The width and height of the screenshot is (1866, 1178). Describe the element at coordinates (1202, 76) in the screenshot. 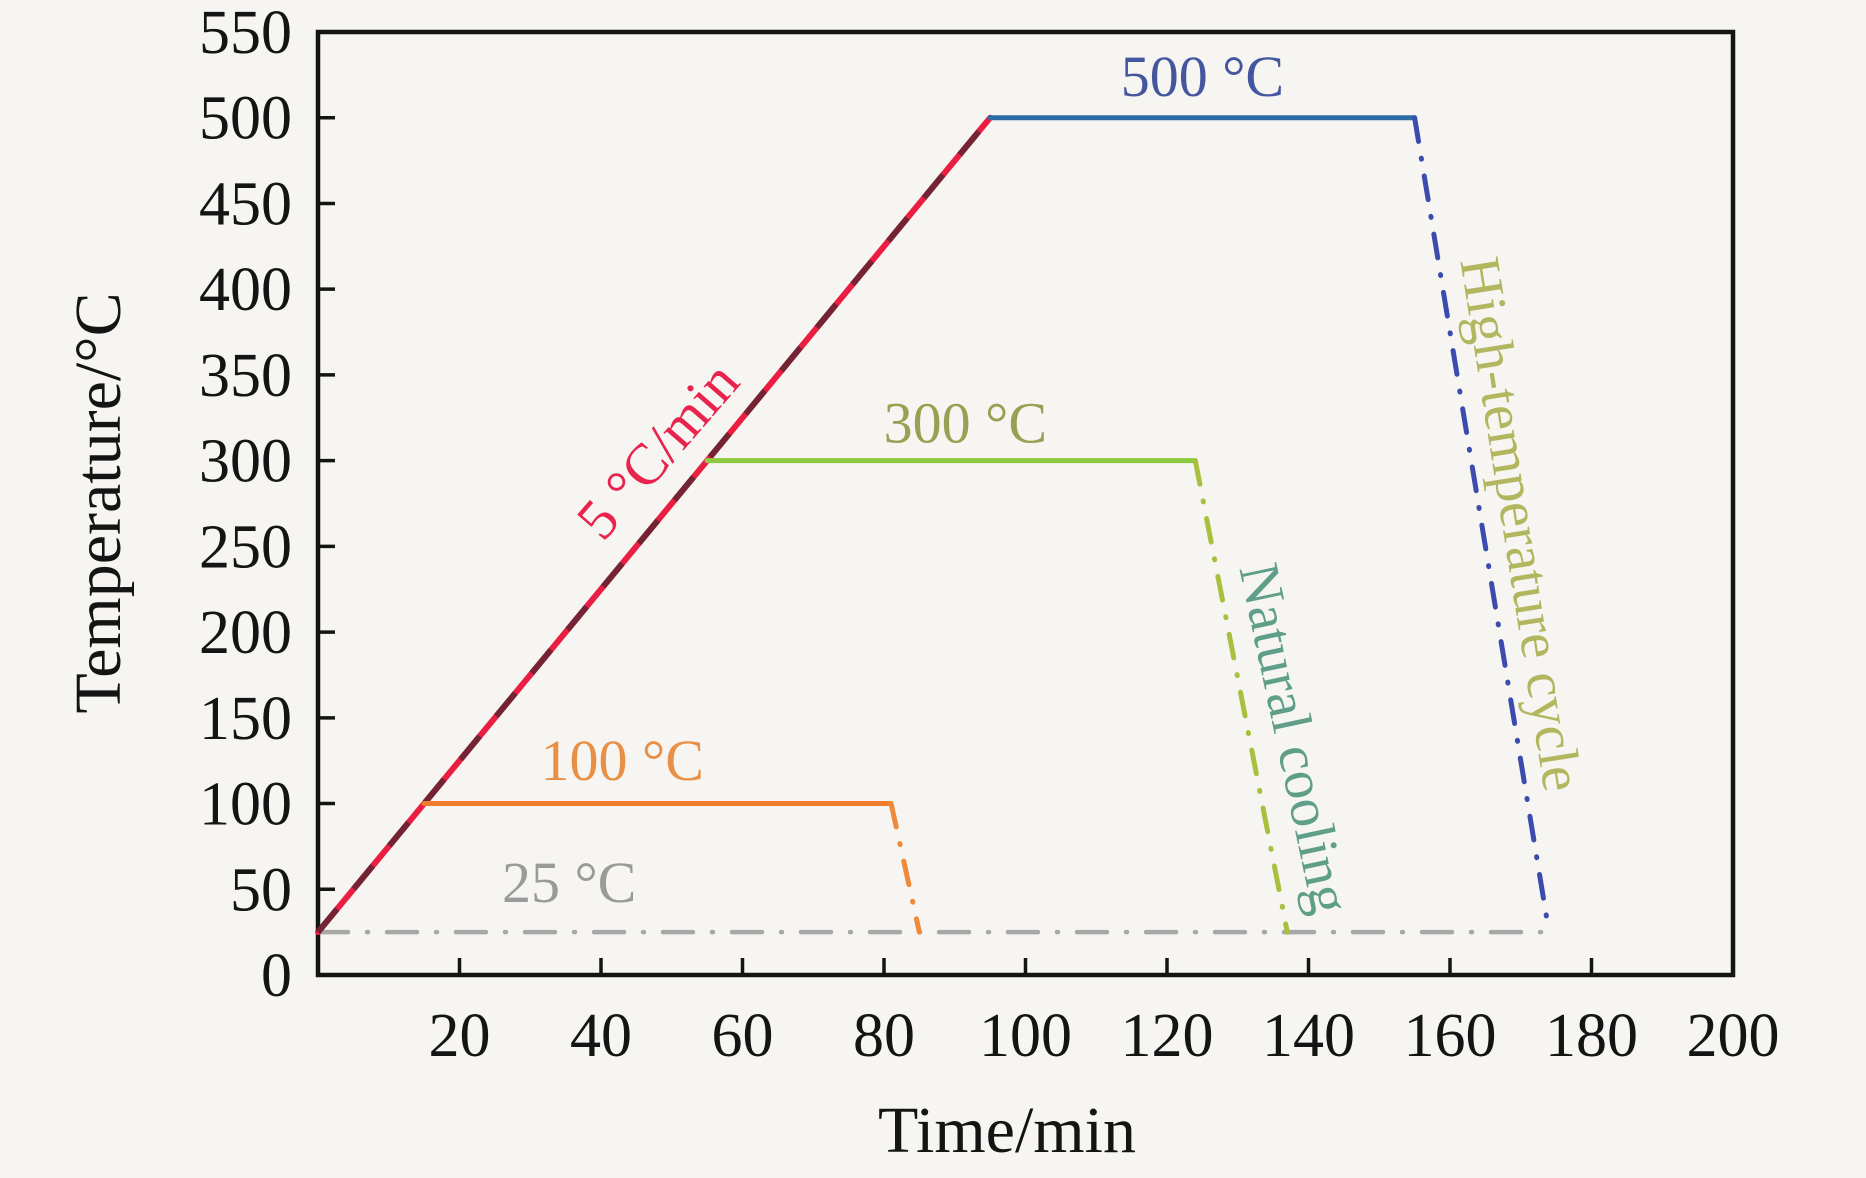

I see `annotation-500-c: 500 °C` at that location.